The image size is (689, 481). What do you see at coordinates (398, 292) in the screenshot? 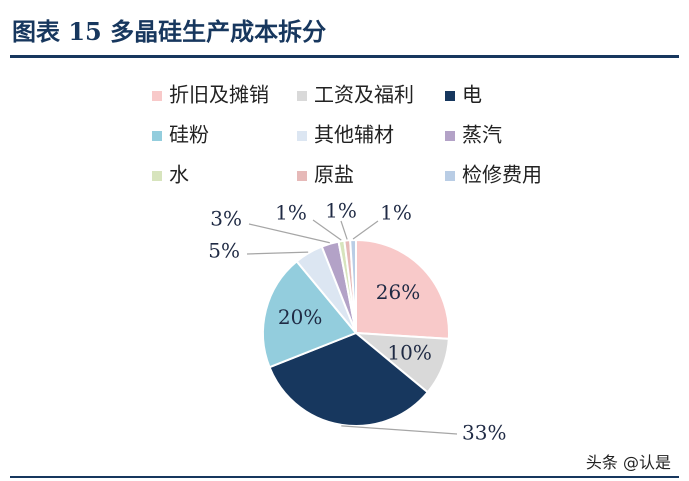
I see `slice-label: 26%` at bounding box center [398, 292].